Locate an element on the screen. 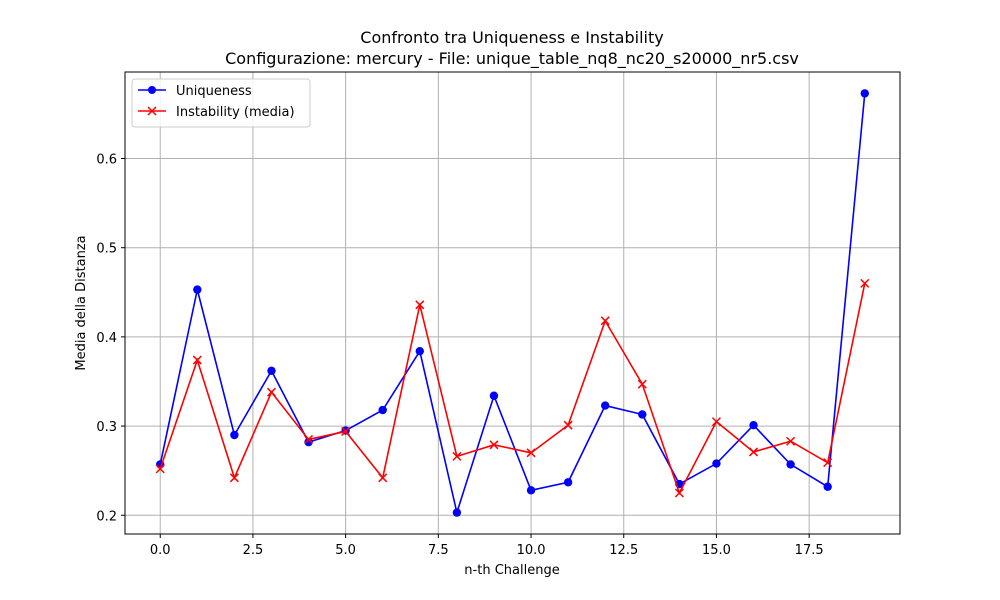 This screenshot has height=600, width=1000. x-tick-label: 0.0 is located at coordinates (160, 550).